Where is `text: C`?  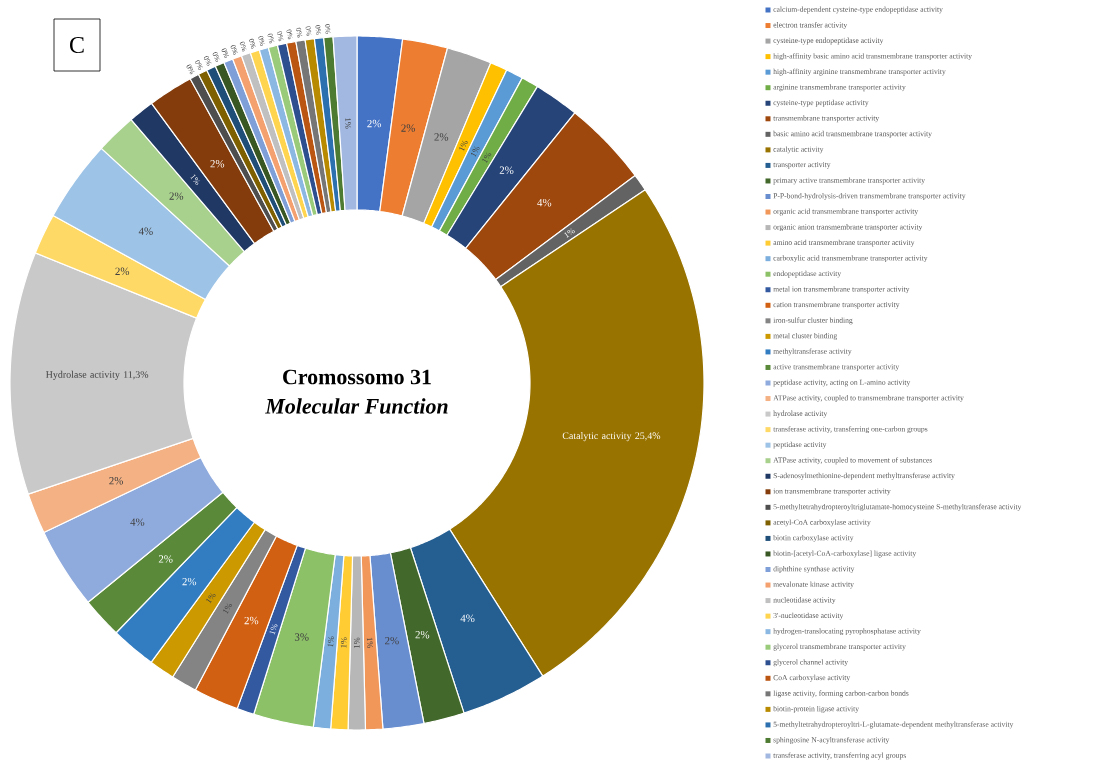
text: C is located at coordinates (77, 45).